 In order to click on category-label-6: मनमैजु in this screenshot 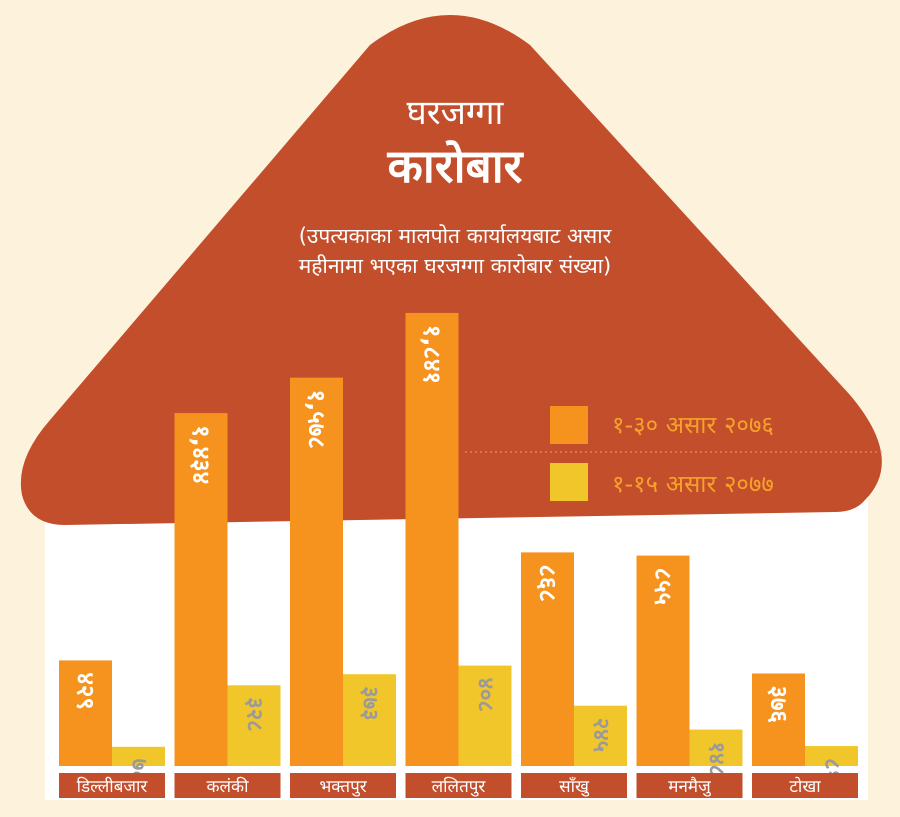, I will do `click(689, 786)`.